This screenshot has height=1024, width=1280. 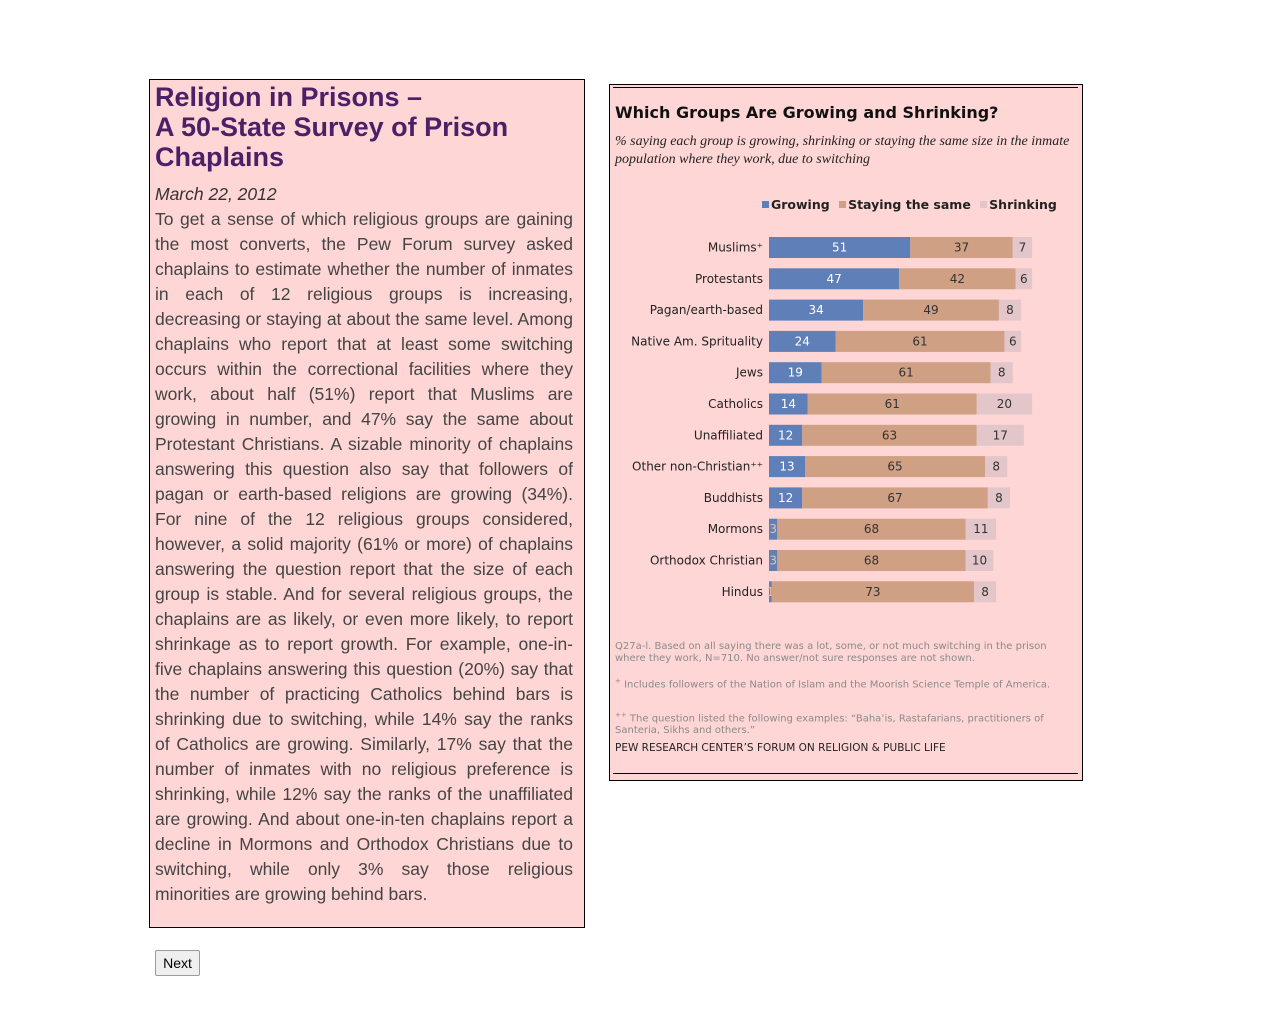 I want to click on bar-growing-pagan-earth-based, so click(x=816, y=310).